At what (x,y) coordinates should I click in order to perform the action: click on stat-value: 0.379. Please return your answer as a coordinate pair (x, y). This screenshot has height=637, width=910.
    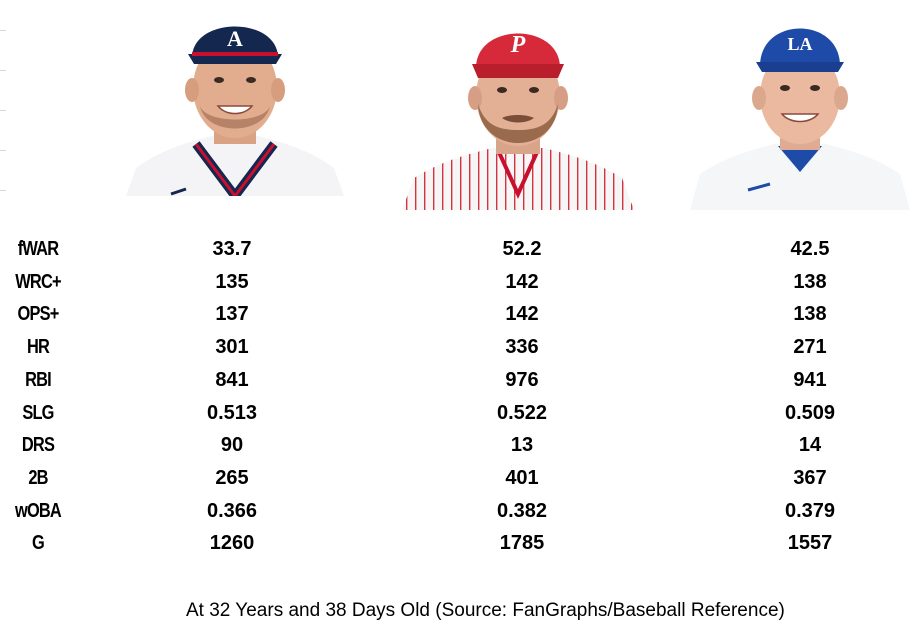
    Looking at the image, I should click on (810, 510).